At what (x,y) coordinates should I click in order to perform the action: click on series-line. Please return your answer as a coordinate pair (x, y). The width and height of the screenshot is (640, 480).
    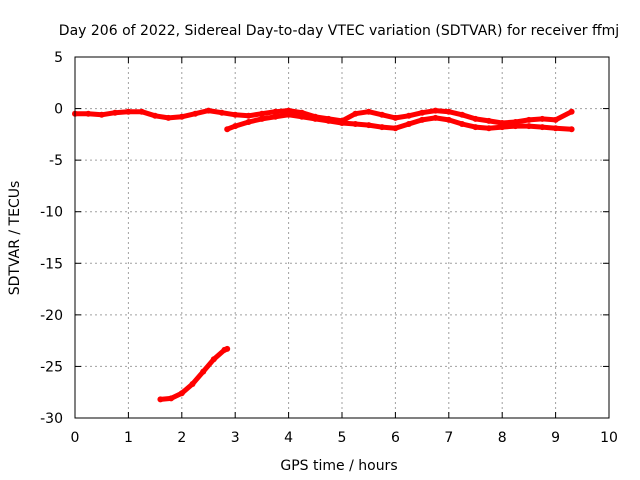
    Looking at the image, I should click on (193, 374).